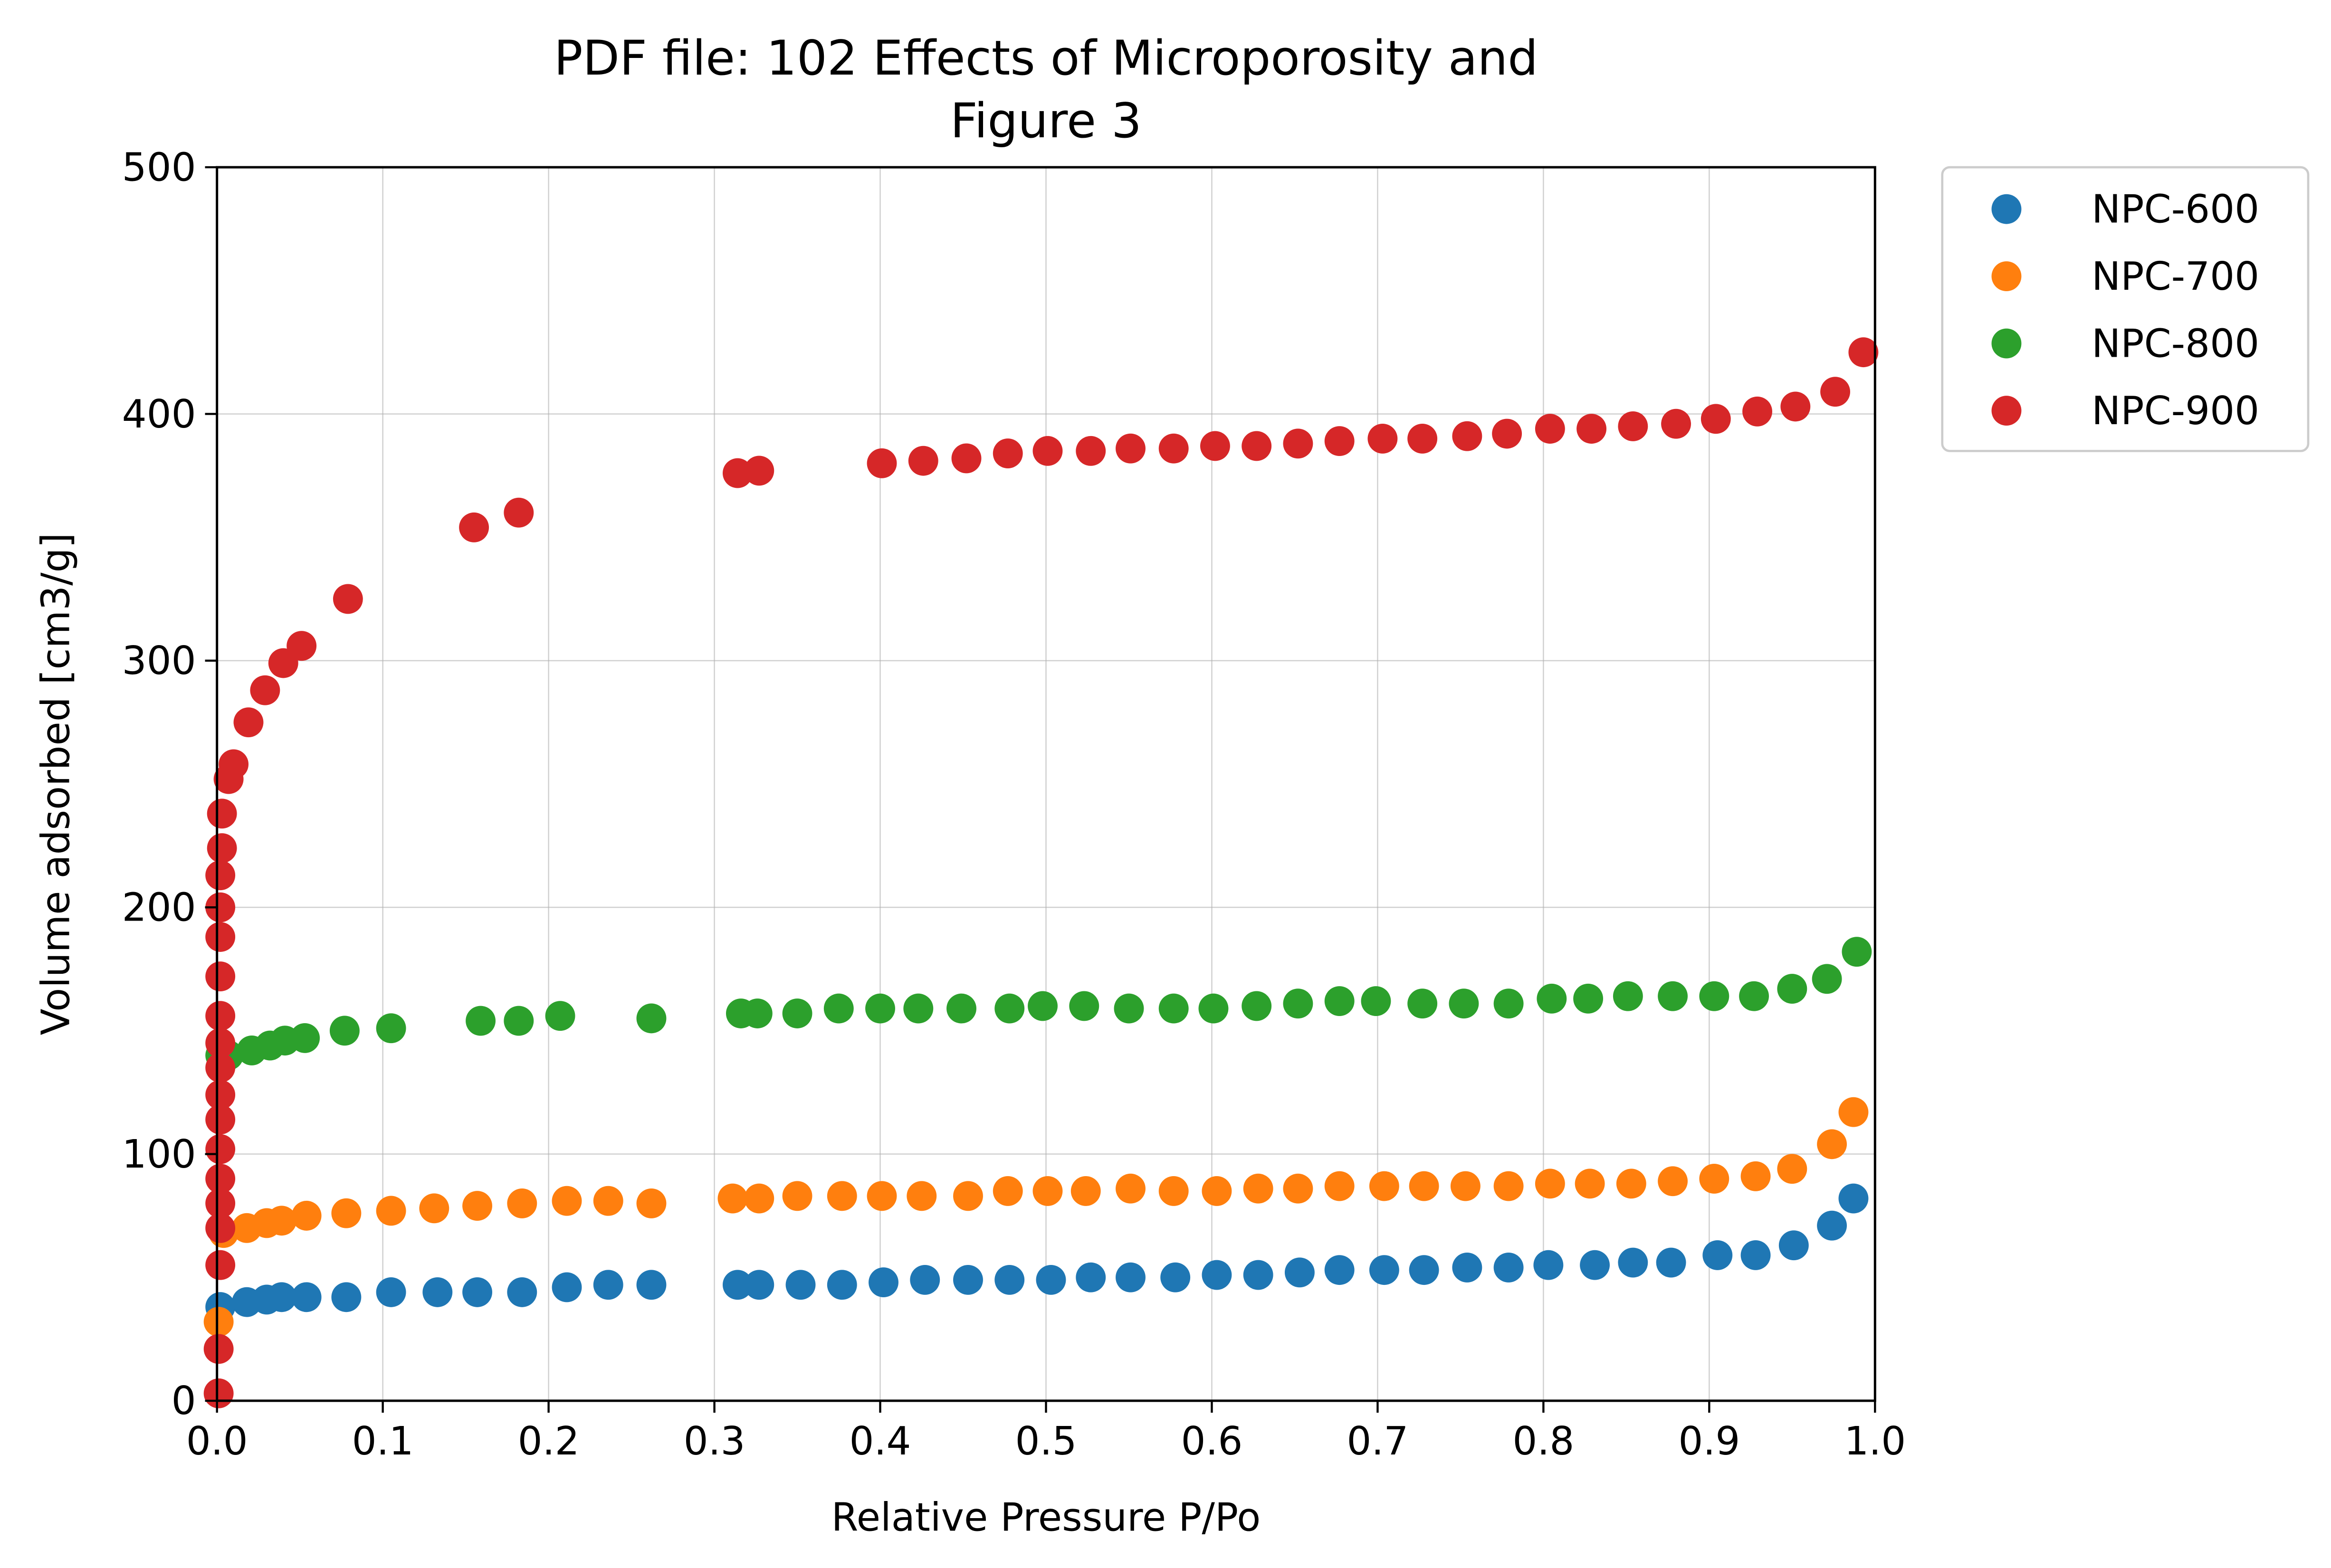 The width and height of the screenshot is (2331, 1568). I want to click on x-tick-label: 0.3, so click(714, 1441).